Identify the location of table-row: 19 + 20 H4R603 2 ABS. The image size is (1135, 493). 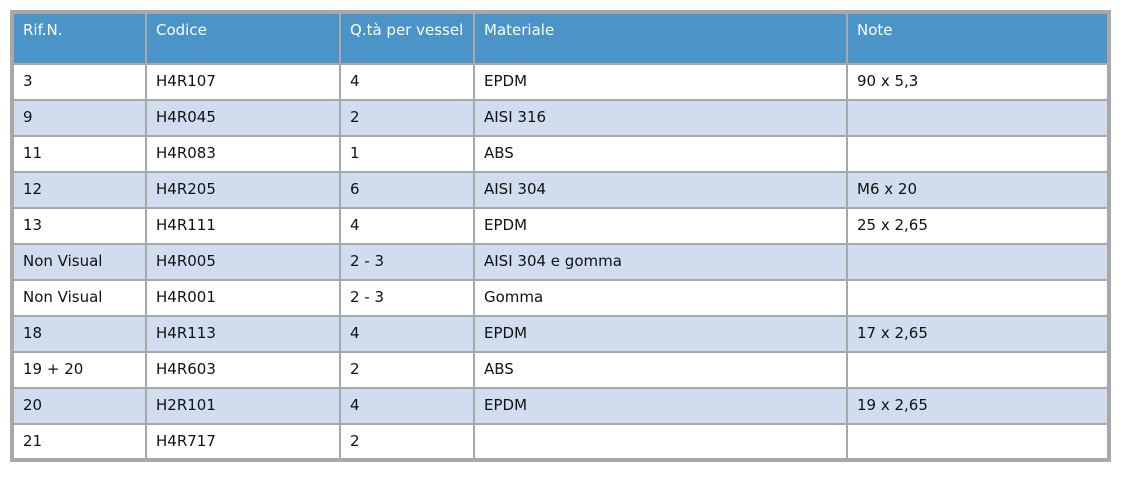
(560, 370).